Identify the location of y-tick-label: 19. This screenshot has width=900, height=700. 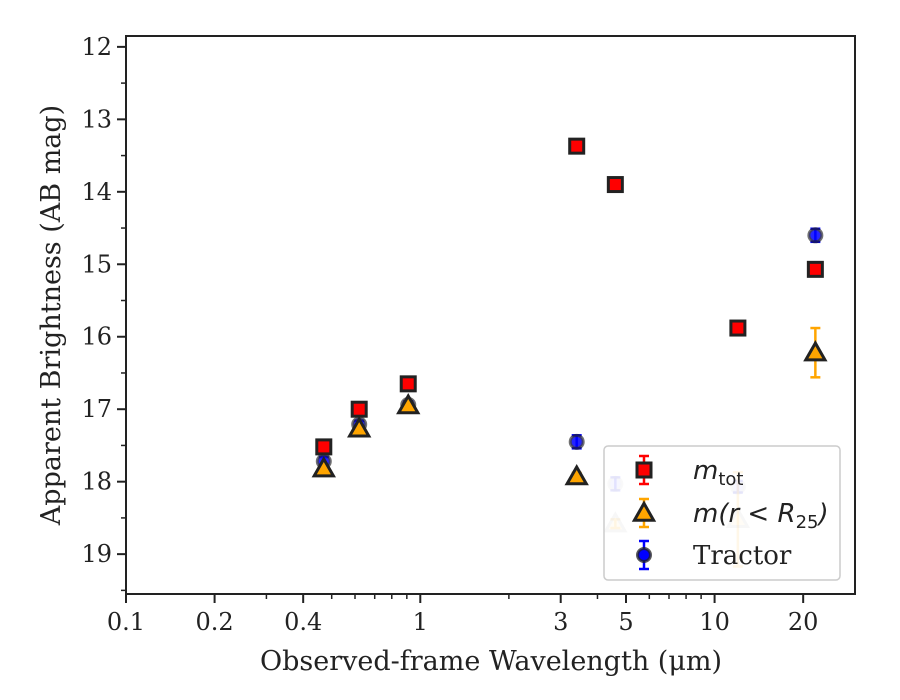
(96, 554).